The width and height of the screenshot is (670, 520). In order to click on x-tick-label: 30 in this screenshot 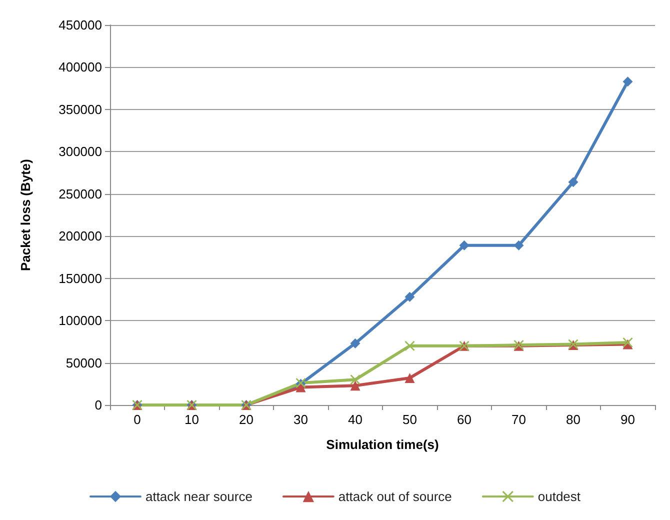, I will do `click(301, 419)`.